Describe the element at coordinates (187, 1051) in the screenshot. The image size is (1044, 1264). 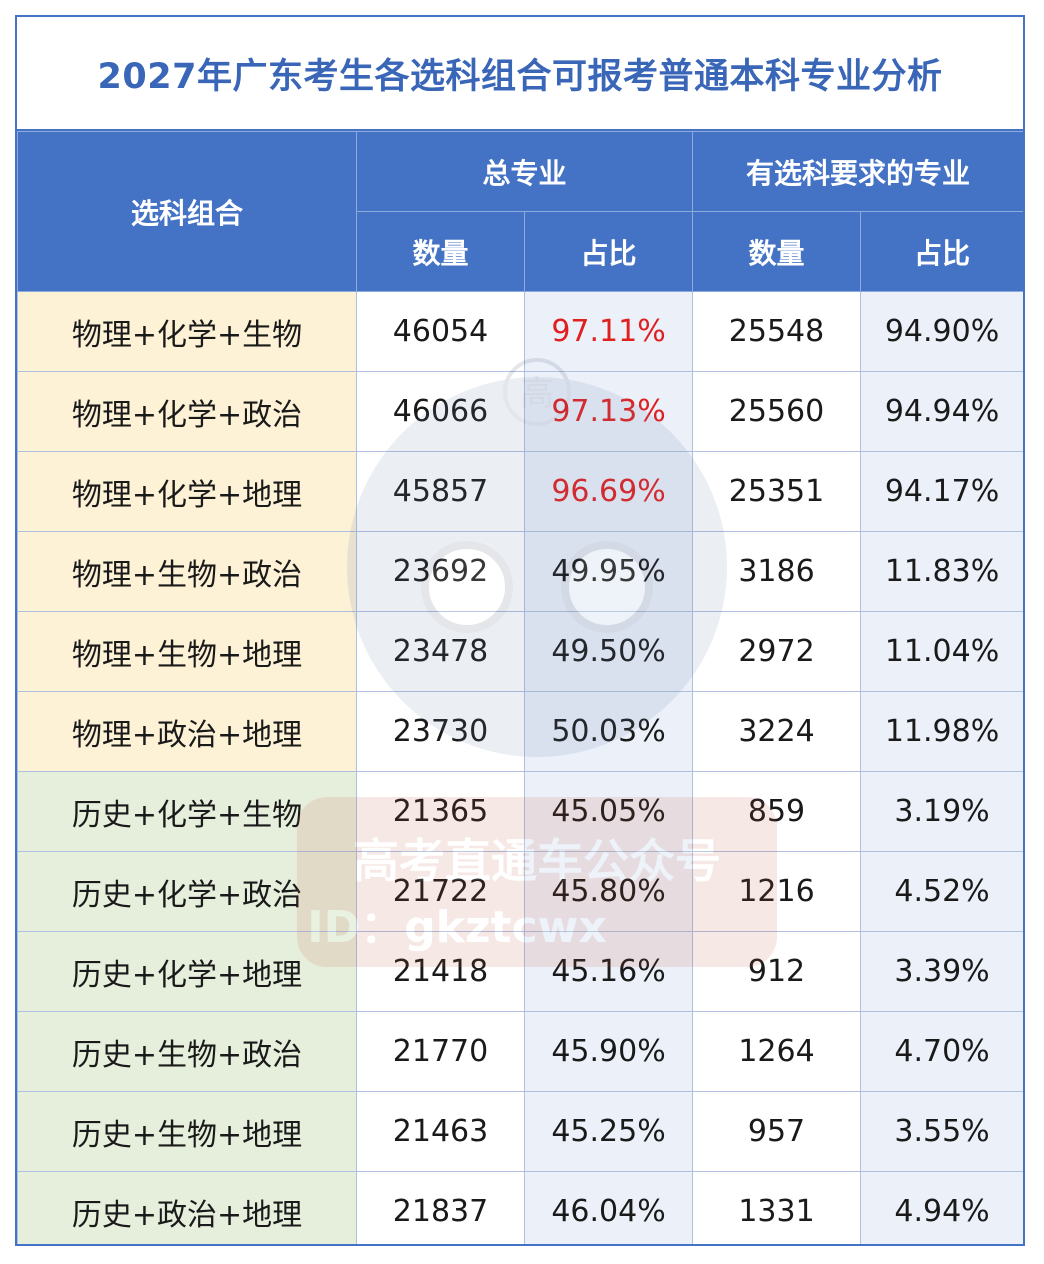
I see `combo-cell: 历史+生物+政治` at that location.